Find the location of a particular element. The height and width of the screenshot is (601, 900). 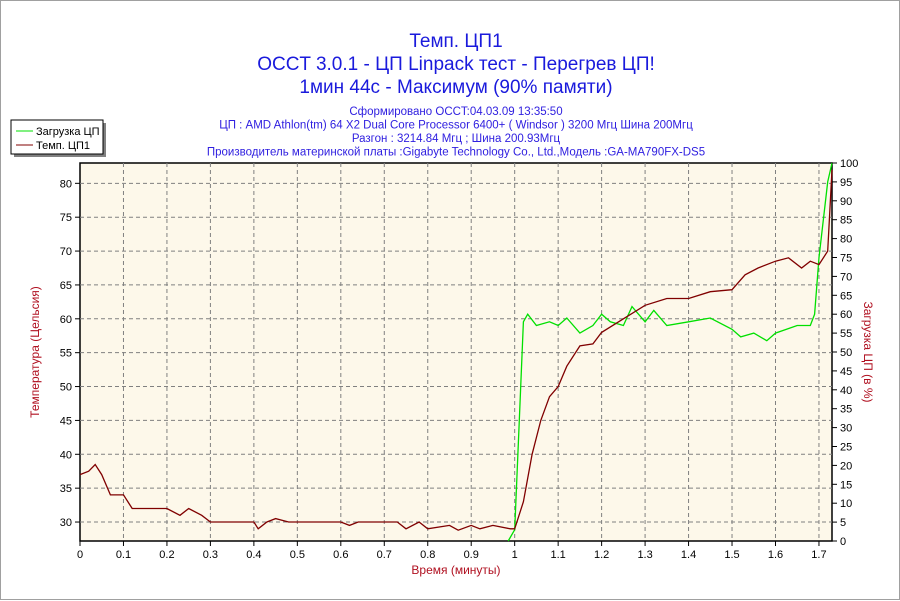

x-tick-label: 0.3 is located at coordinates (210, 555).